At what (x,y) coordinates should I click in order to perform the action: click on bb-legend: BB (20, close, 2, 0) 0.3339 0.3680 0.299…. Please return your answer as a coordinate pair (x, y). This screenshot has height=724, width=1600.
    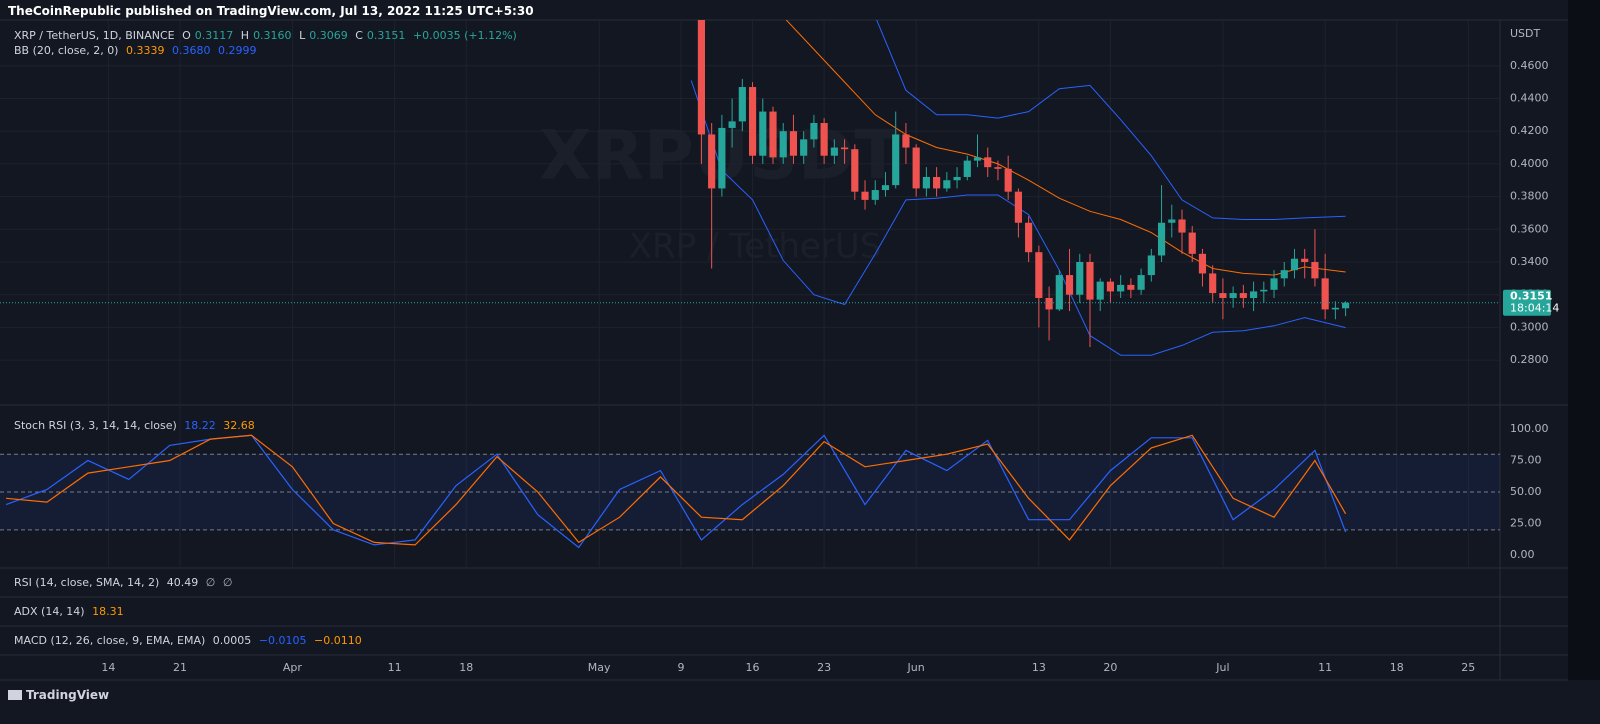
    Looking at the image, I should click on (137, 50).